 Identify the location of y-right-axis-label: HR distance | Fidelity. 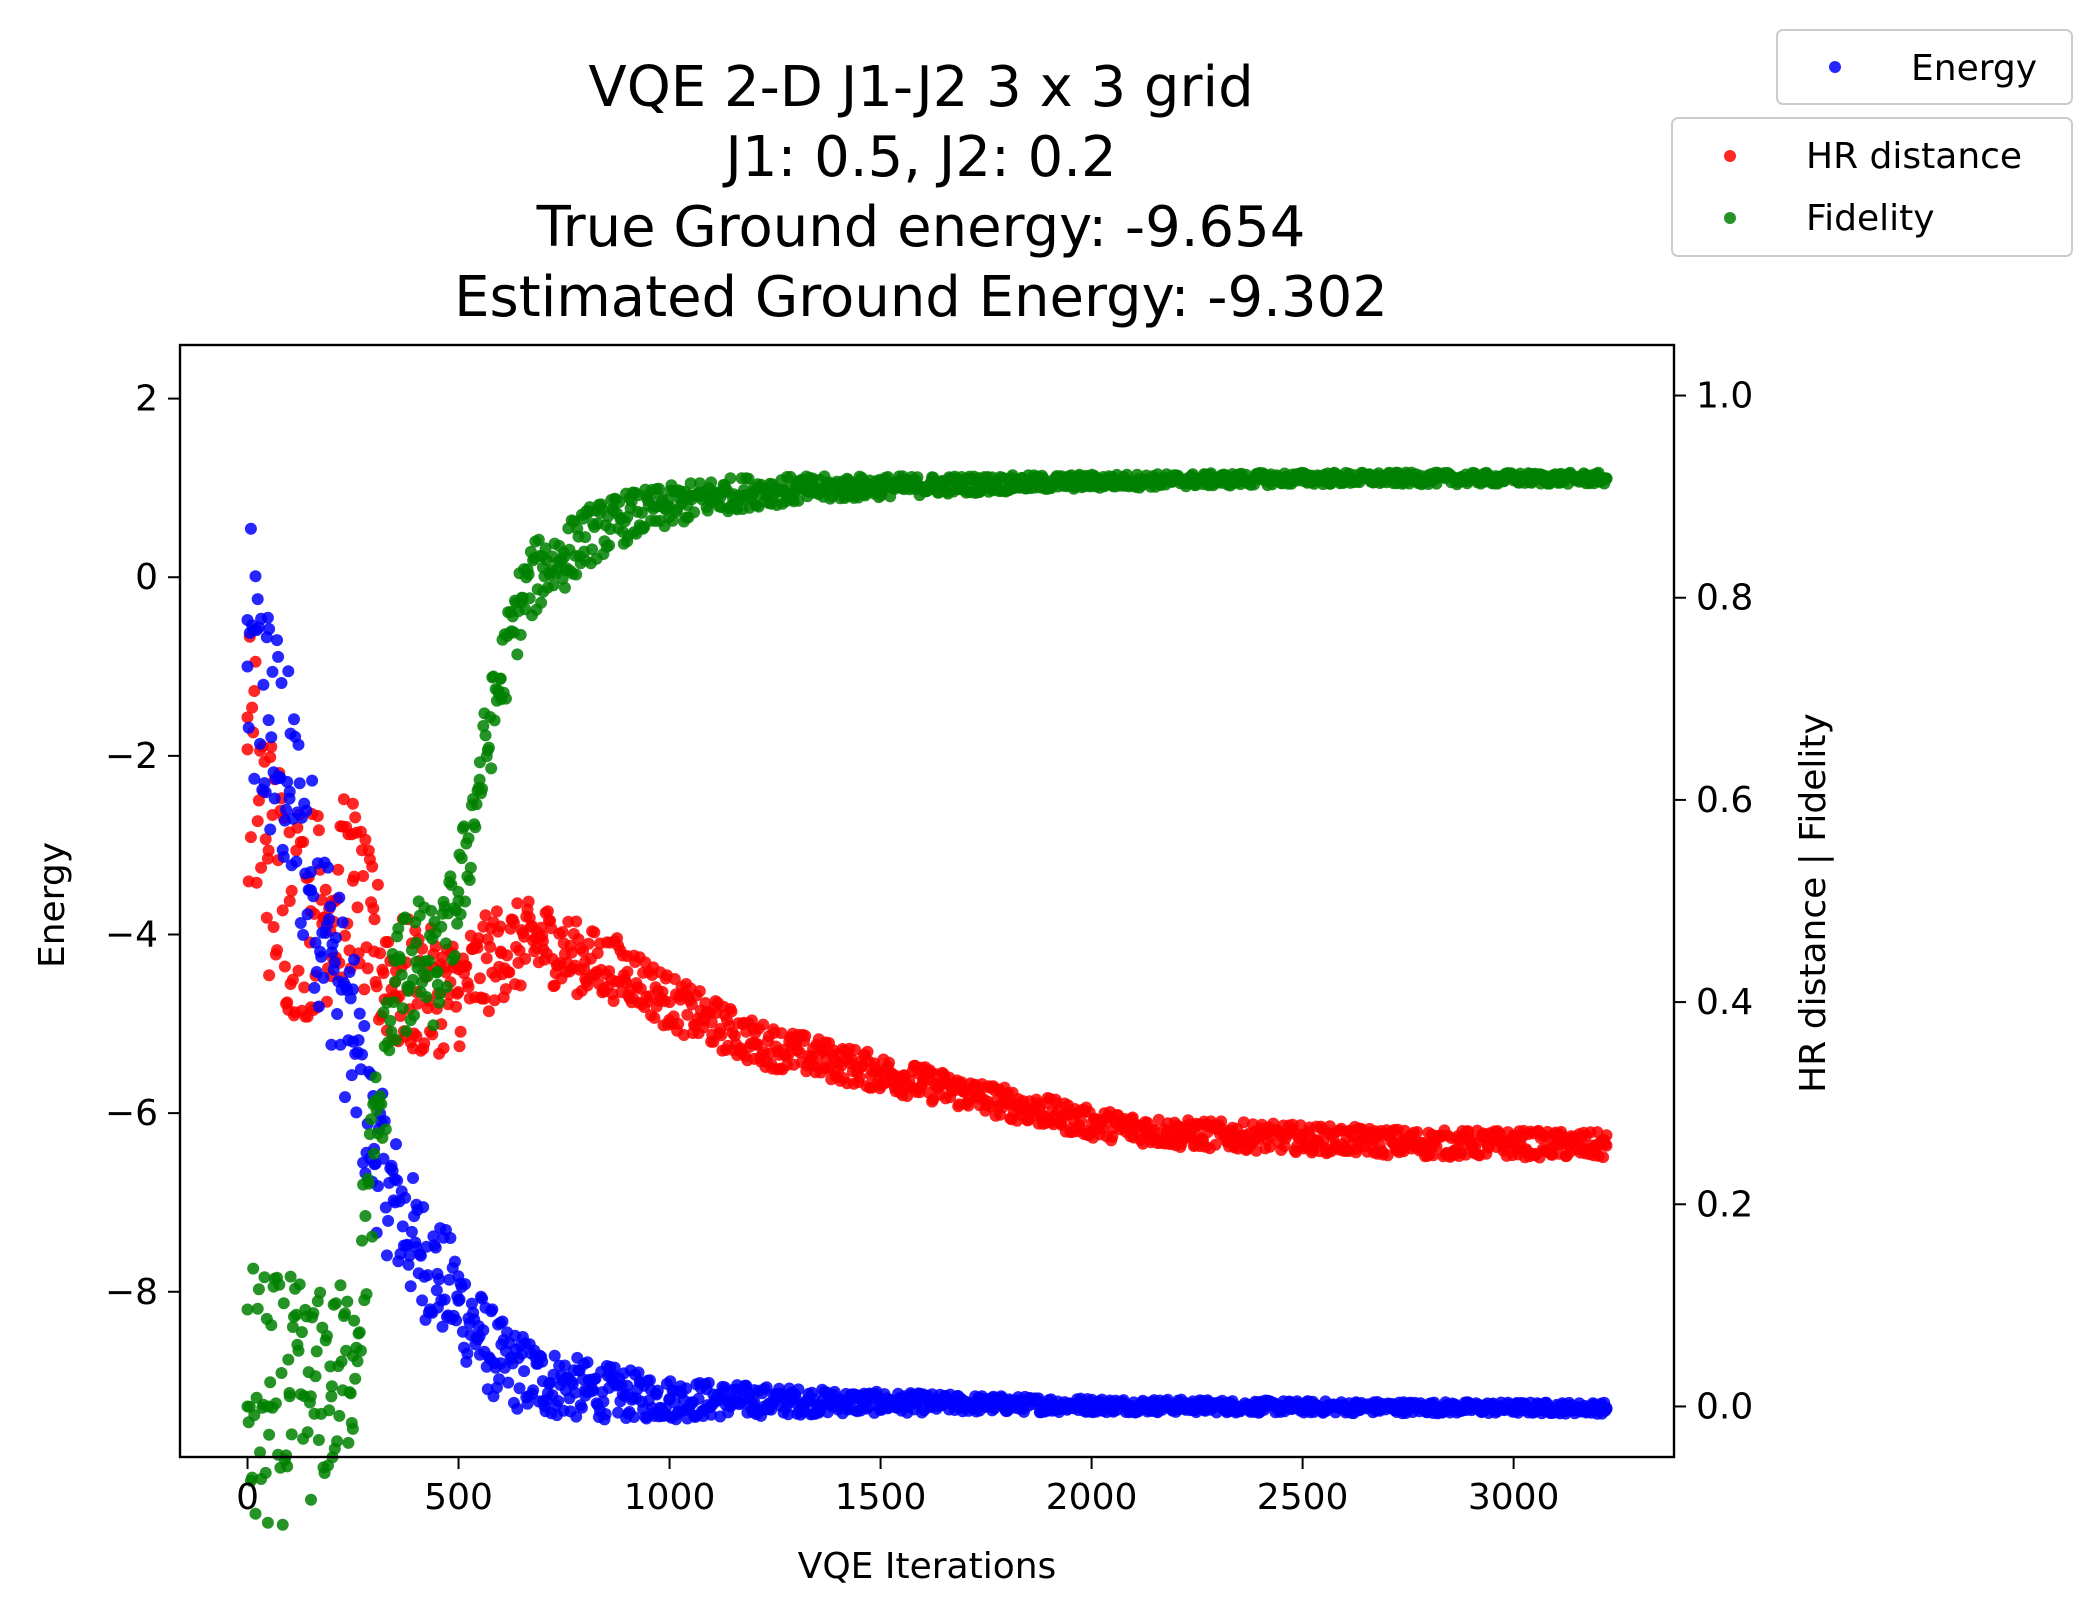
(1813, 903).